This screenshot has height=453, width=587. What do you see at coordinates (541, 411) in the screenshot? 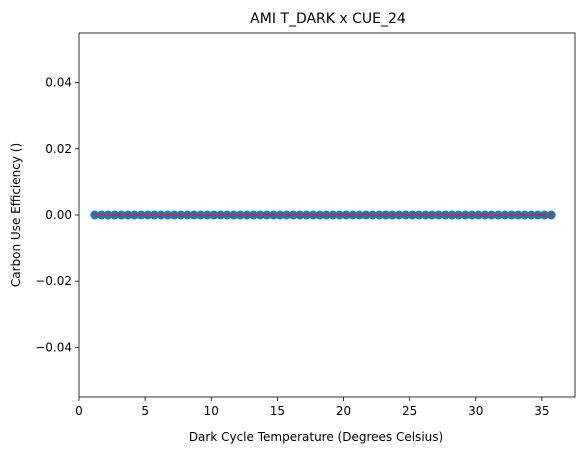
I see `x-tick-label: 35` at bounding box center [541, 411].